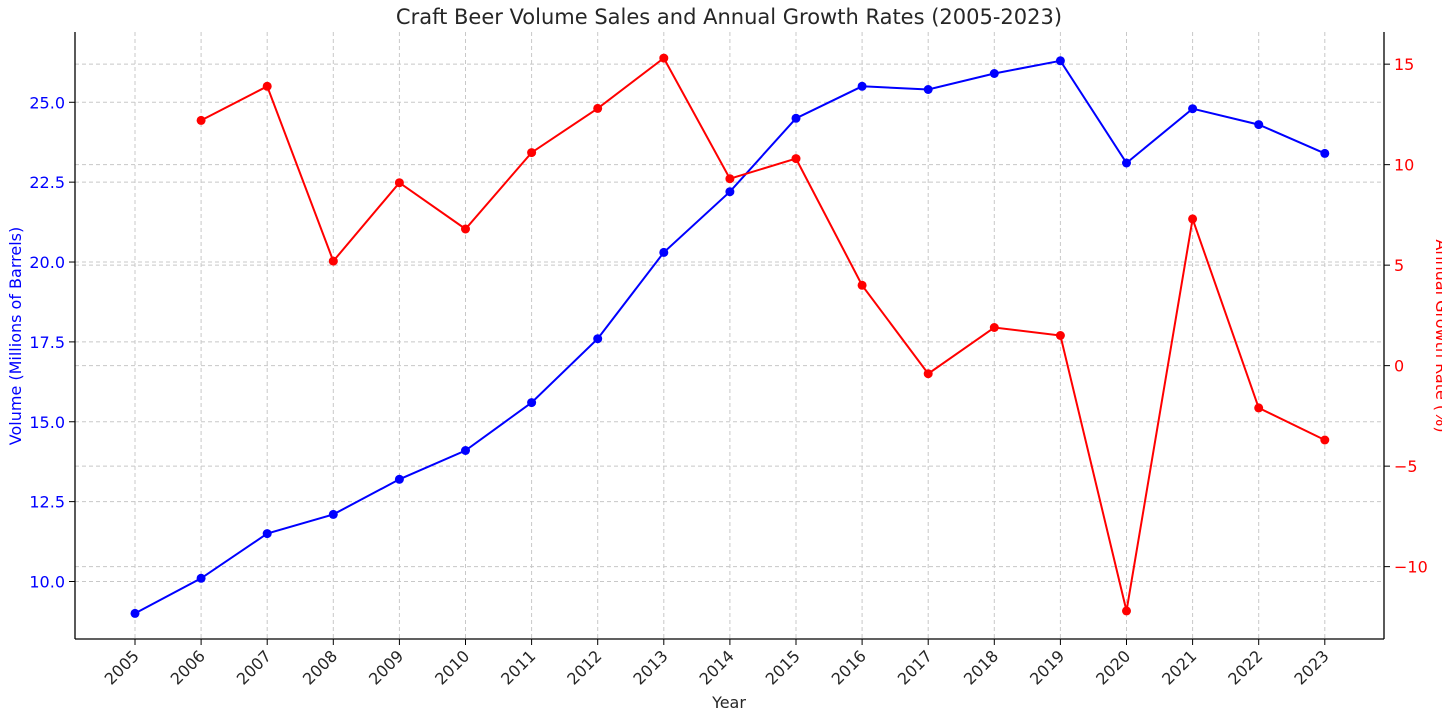  I want to click on x-tick-label: 2018, so click(981, 667).